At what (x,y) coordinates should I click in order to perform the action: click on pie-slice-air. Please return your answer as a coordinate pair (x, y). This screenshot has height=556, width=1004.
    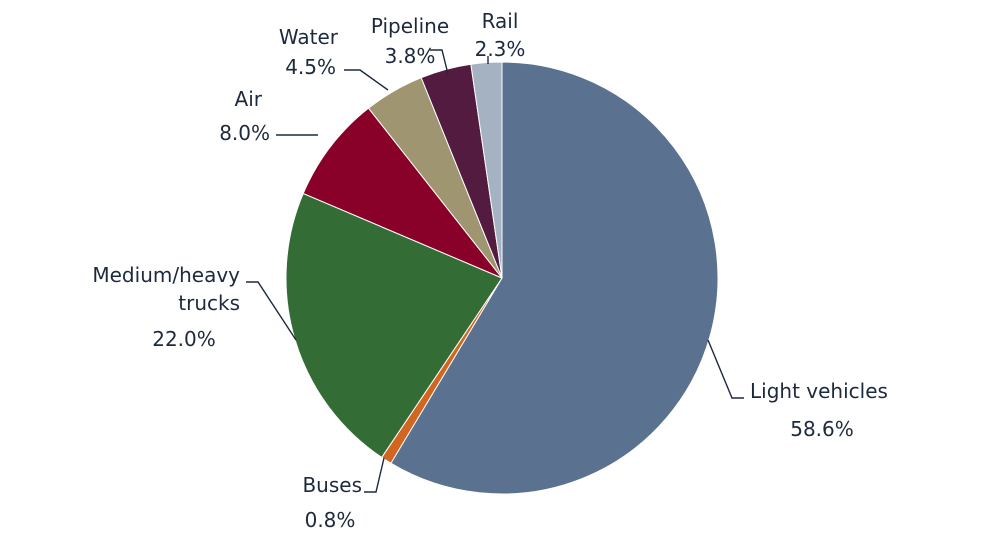
    Looking at the image, I should click on (402, 193).